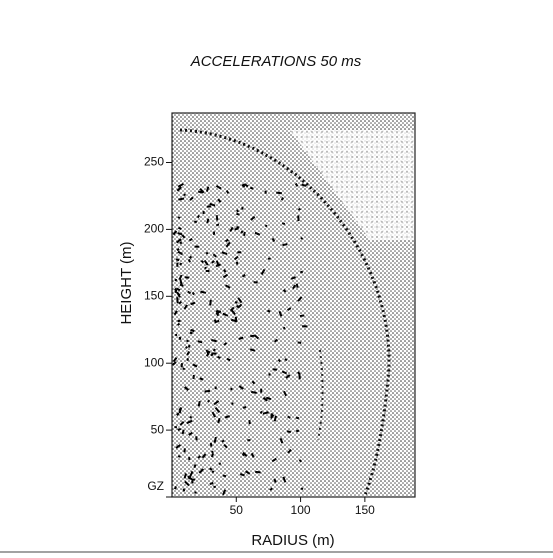 The height and width of the screenshot is (558, 553). Describe the element at coordinates (276, 61) in the screenshot. I see `chart-title: ACCELERATIONS 50 ms` at that location.